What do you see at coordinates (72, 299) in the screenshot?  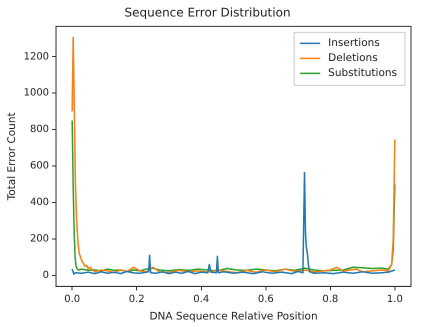 I see `x-tick-label: 0.0` at bounding box center [72, 299].